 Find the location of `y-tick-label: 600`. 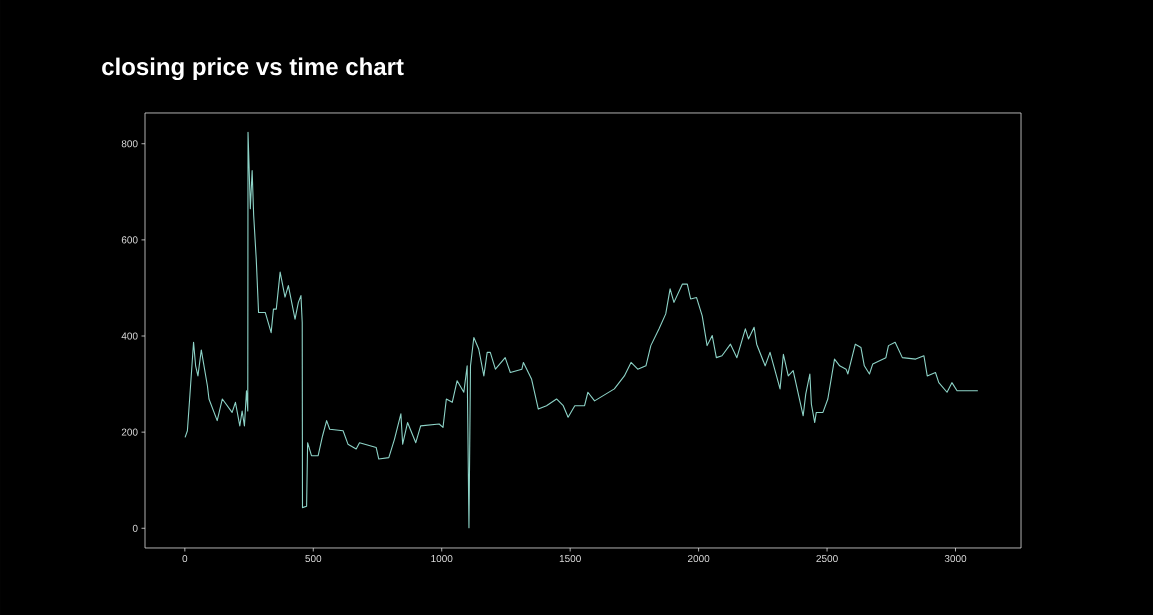

y-tick-label: 600 is located at coordinates (129, 240).